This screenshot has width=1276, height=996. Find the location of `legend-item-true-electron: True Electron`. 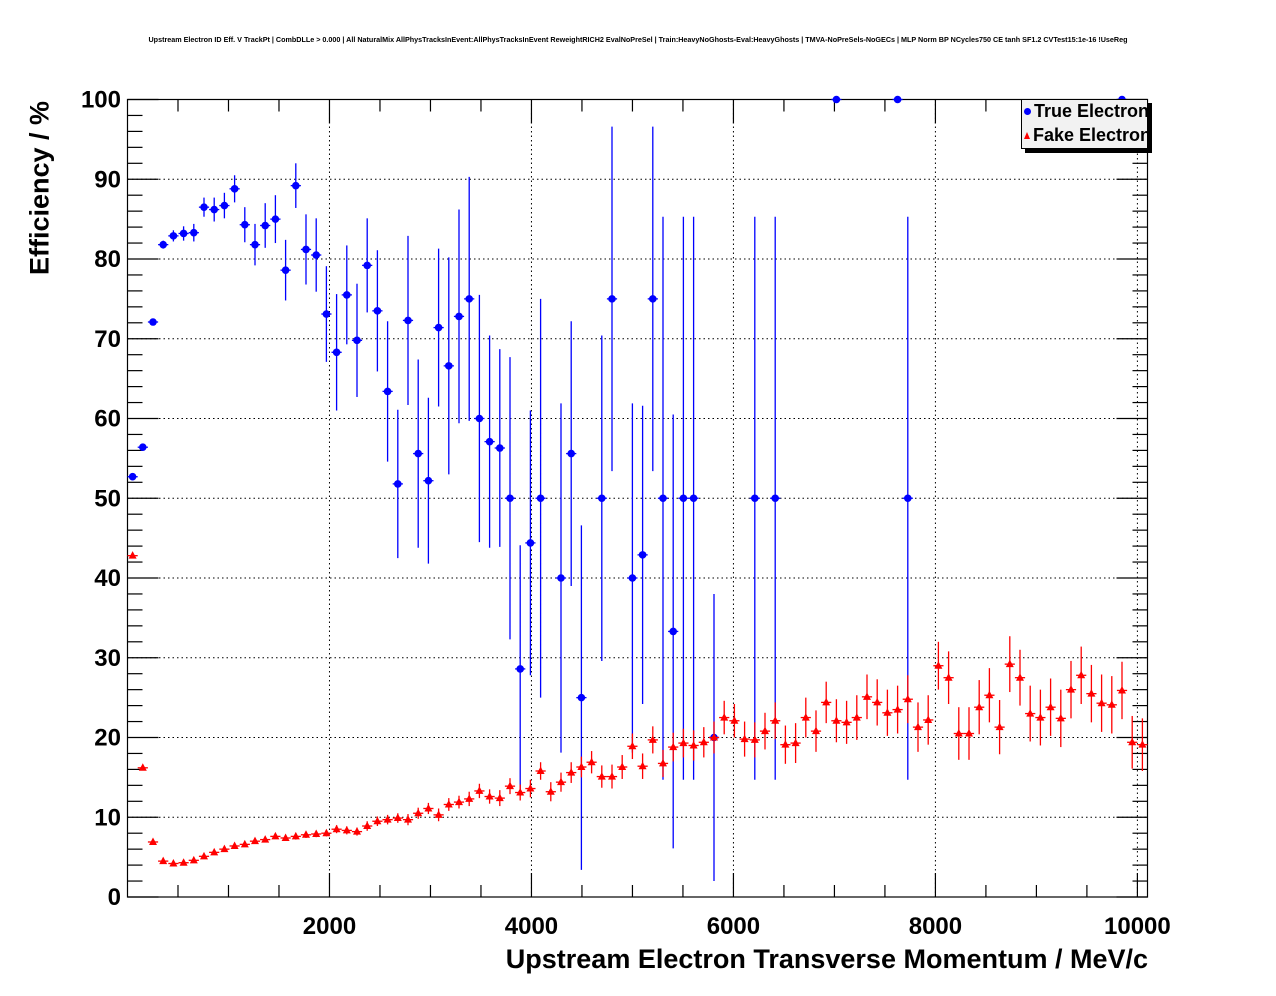

legend-item-true-electron: True Electron is located at coordinates (1086, 111).